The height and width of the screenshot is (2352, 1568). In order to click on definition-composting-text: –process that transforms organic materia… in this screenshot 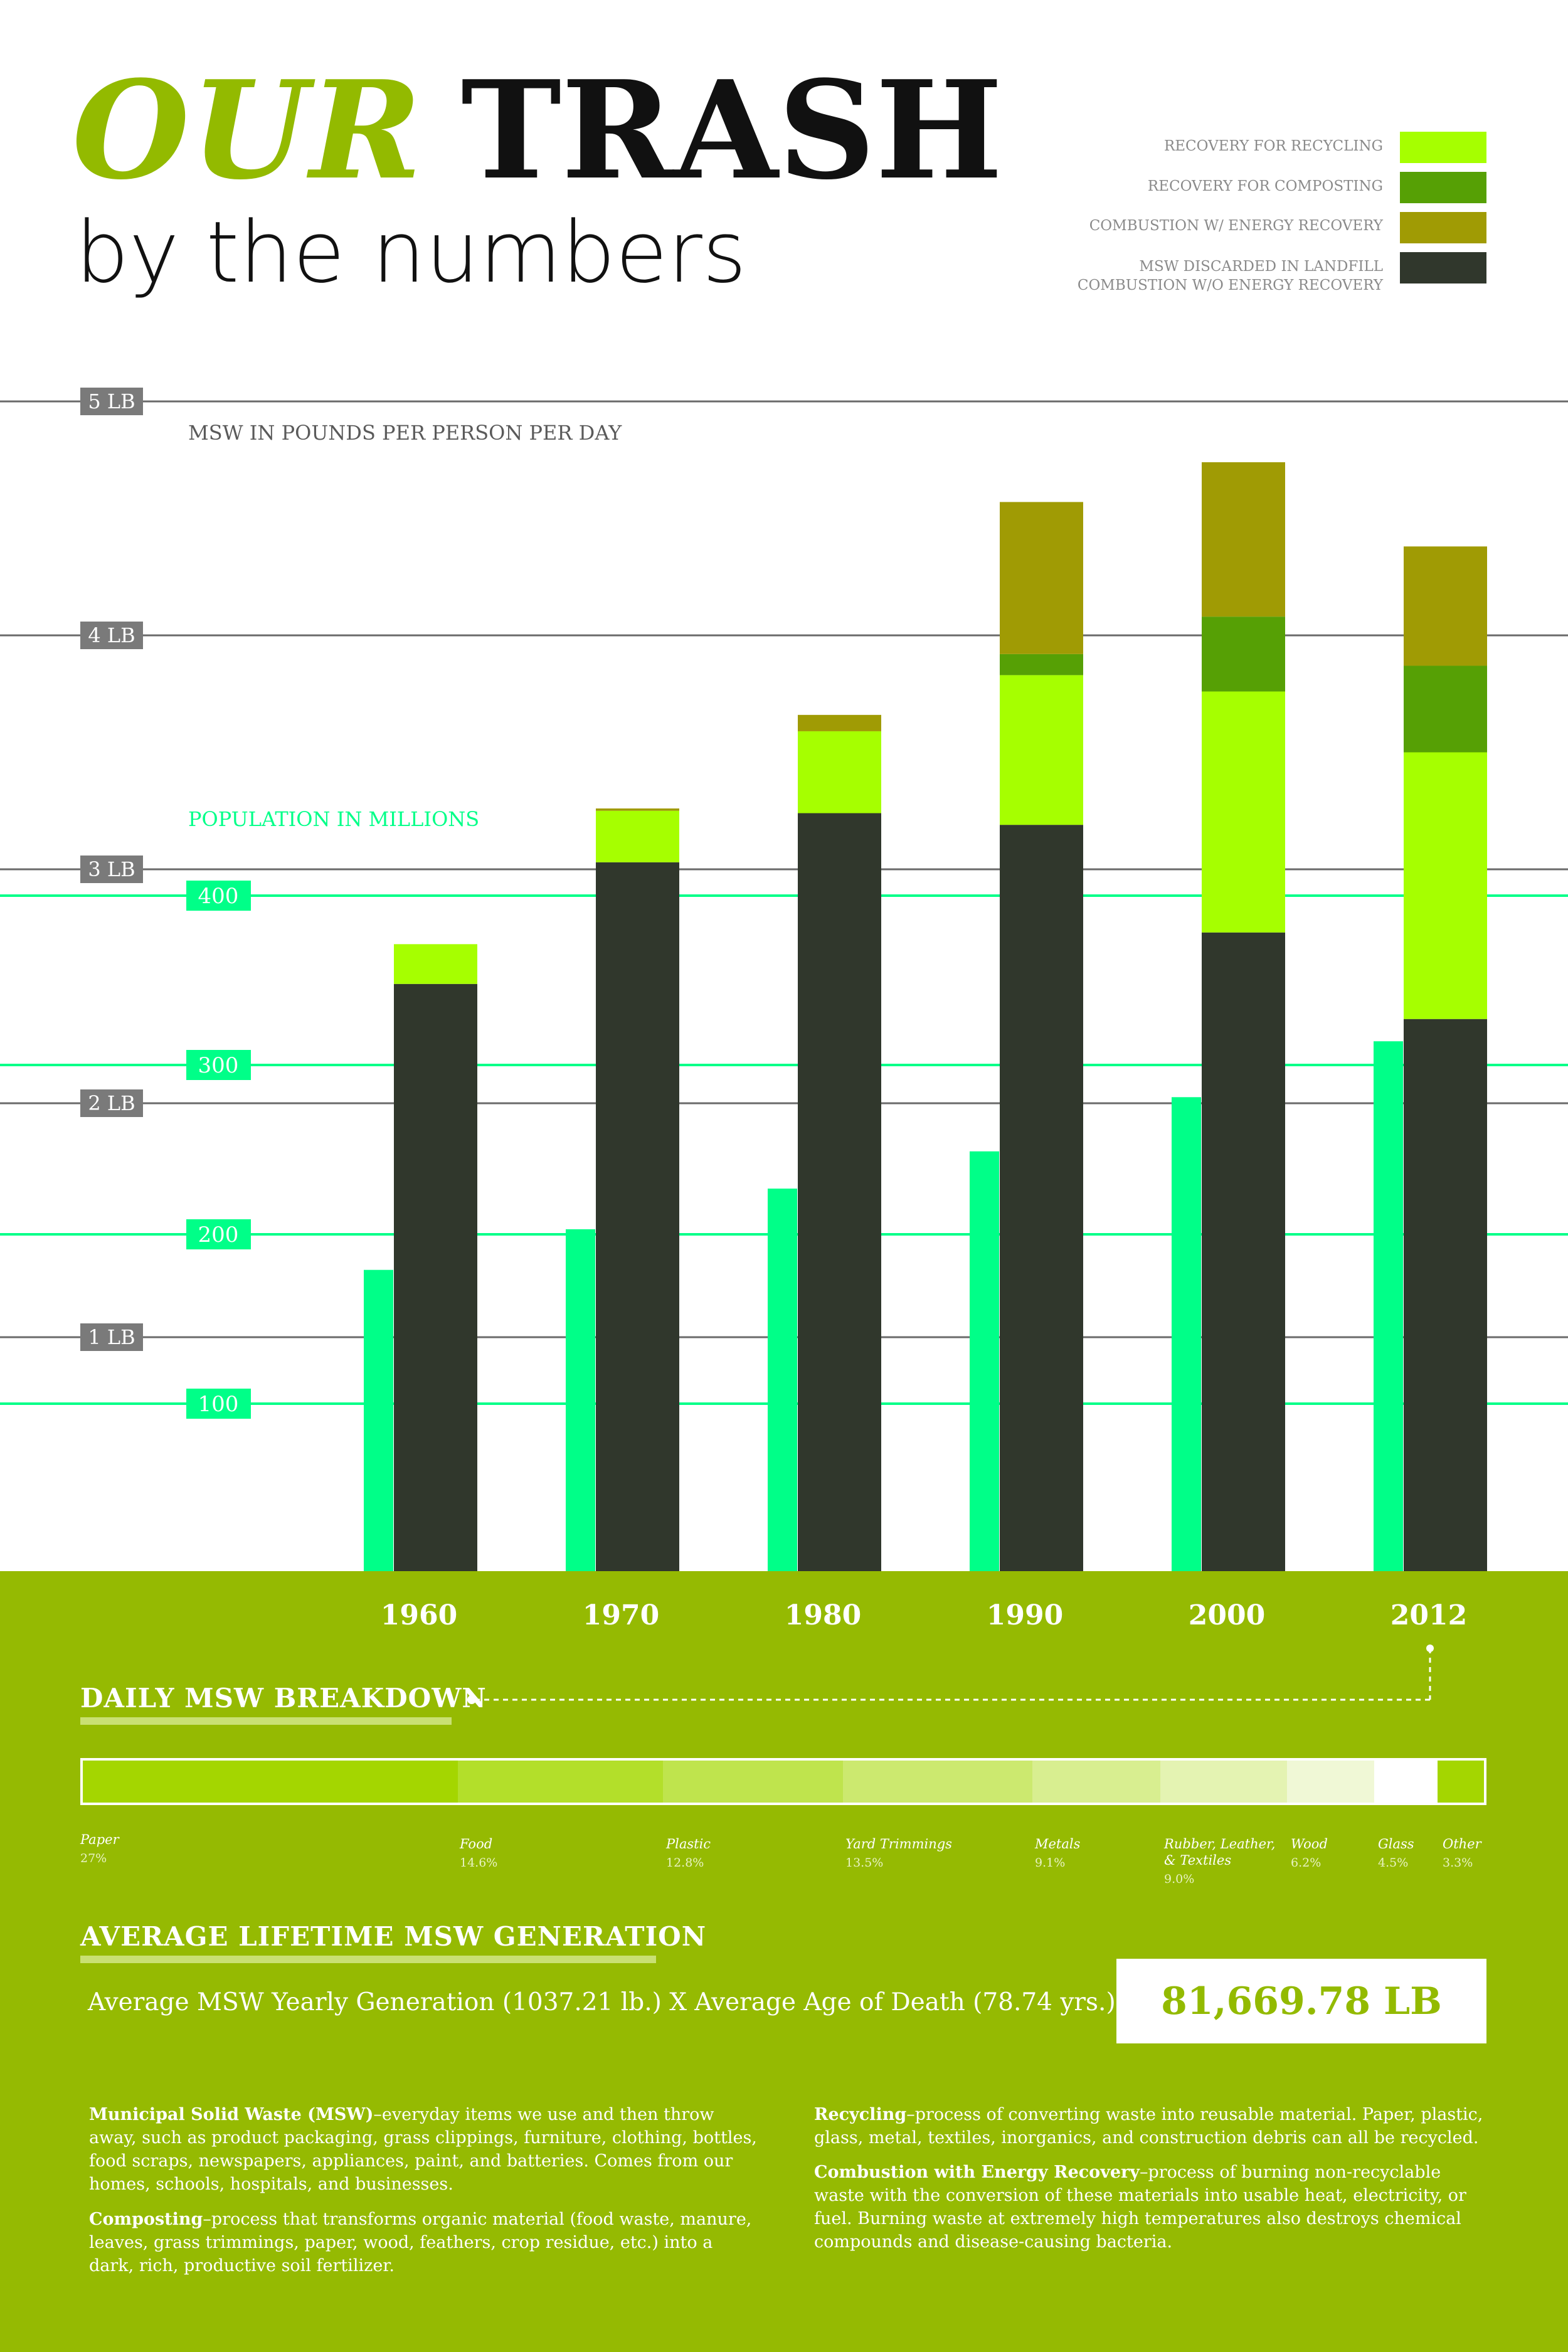, I will do `click(420, 2242)`.